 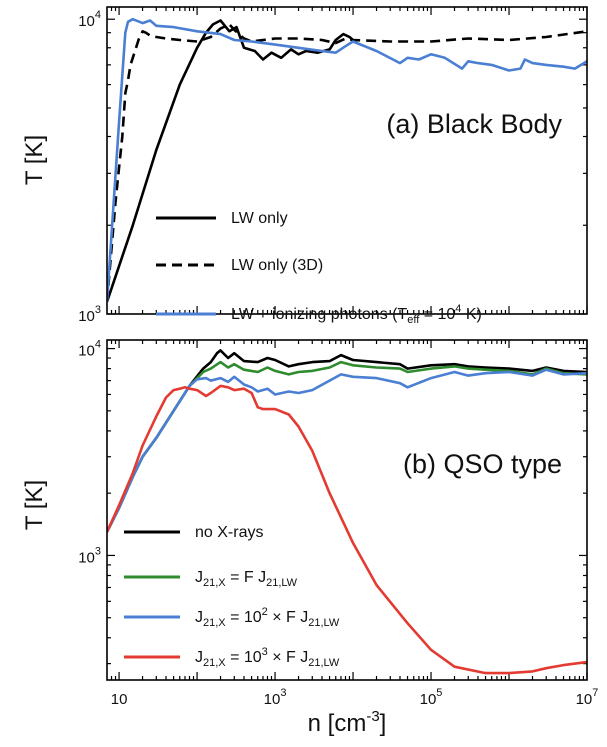 What do you see at coordinates (277, 265) in the screenshot?
I see `legend-a-label-1: LW only (3D)` at bounding box center [277, 265].